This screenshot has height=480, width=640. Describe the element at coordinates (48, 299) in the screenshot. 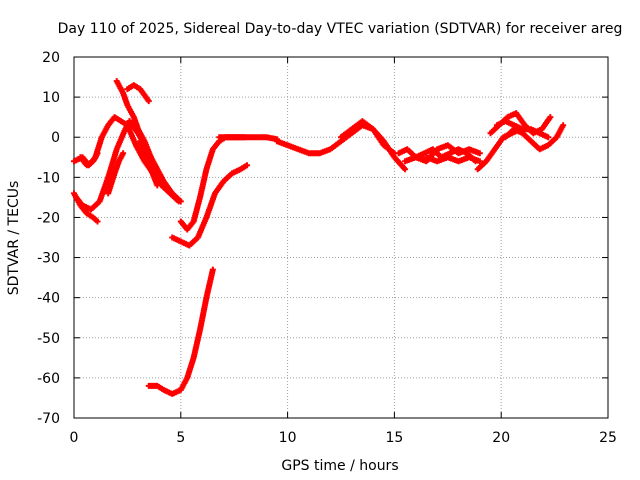

I see `y-tick-label: -40` at that location.